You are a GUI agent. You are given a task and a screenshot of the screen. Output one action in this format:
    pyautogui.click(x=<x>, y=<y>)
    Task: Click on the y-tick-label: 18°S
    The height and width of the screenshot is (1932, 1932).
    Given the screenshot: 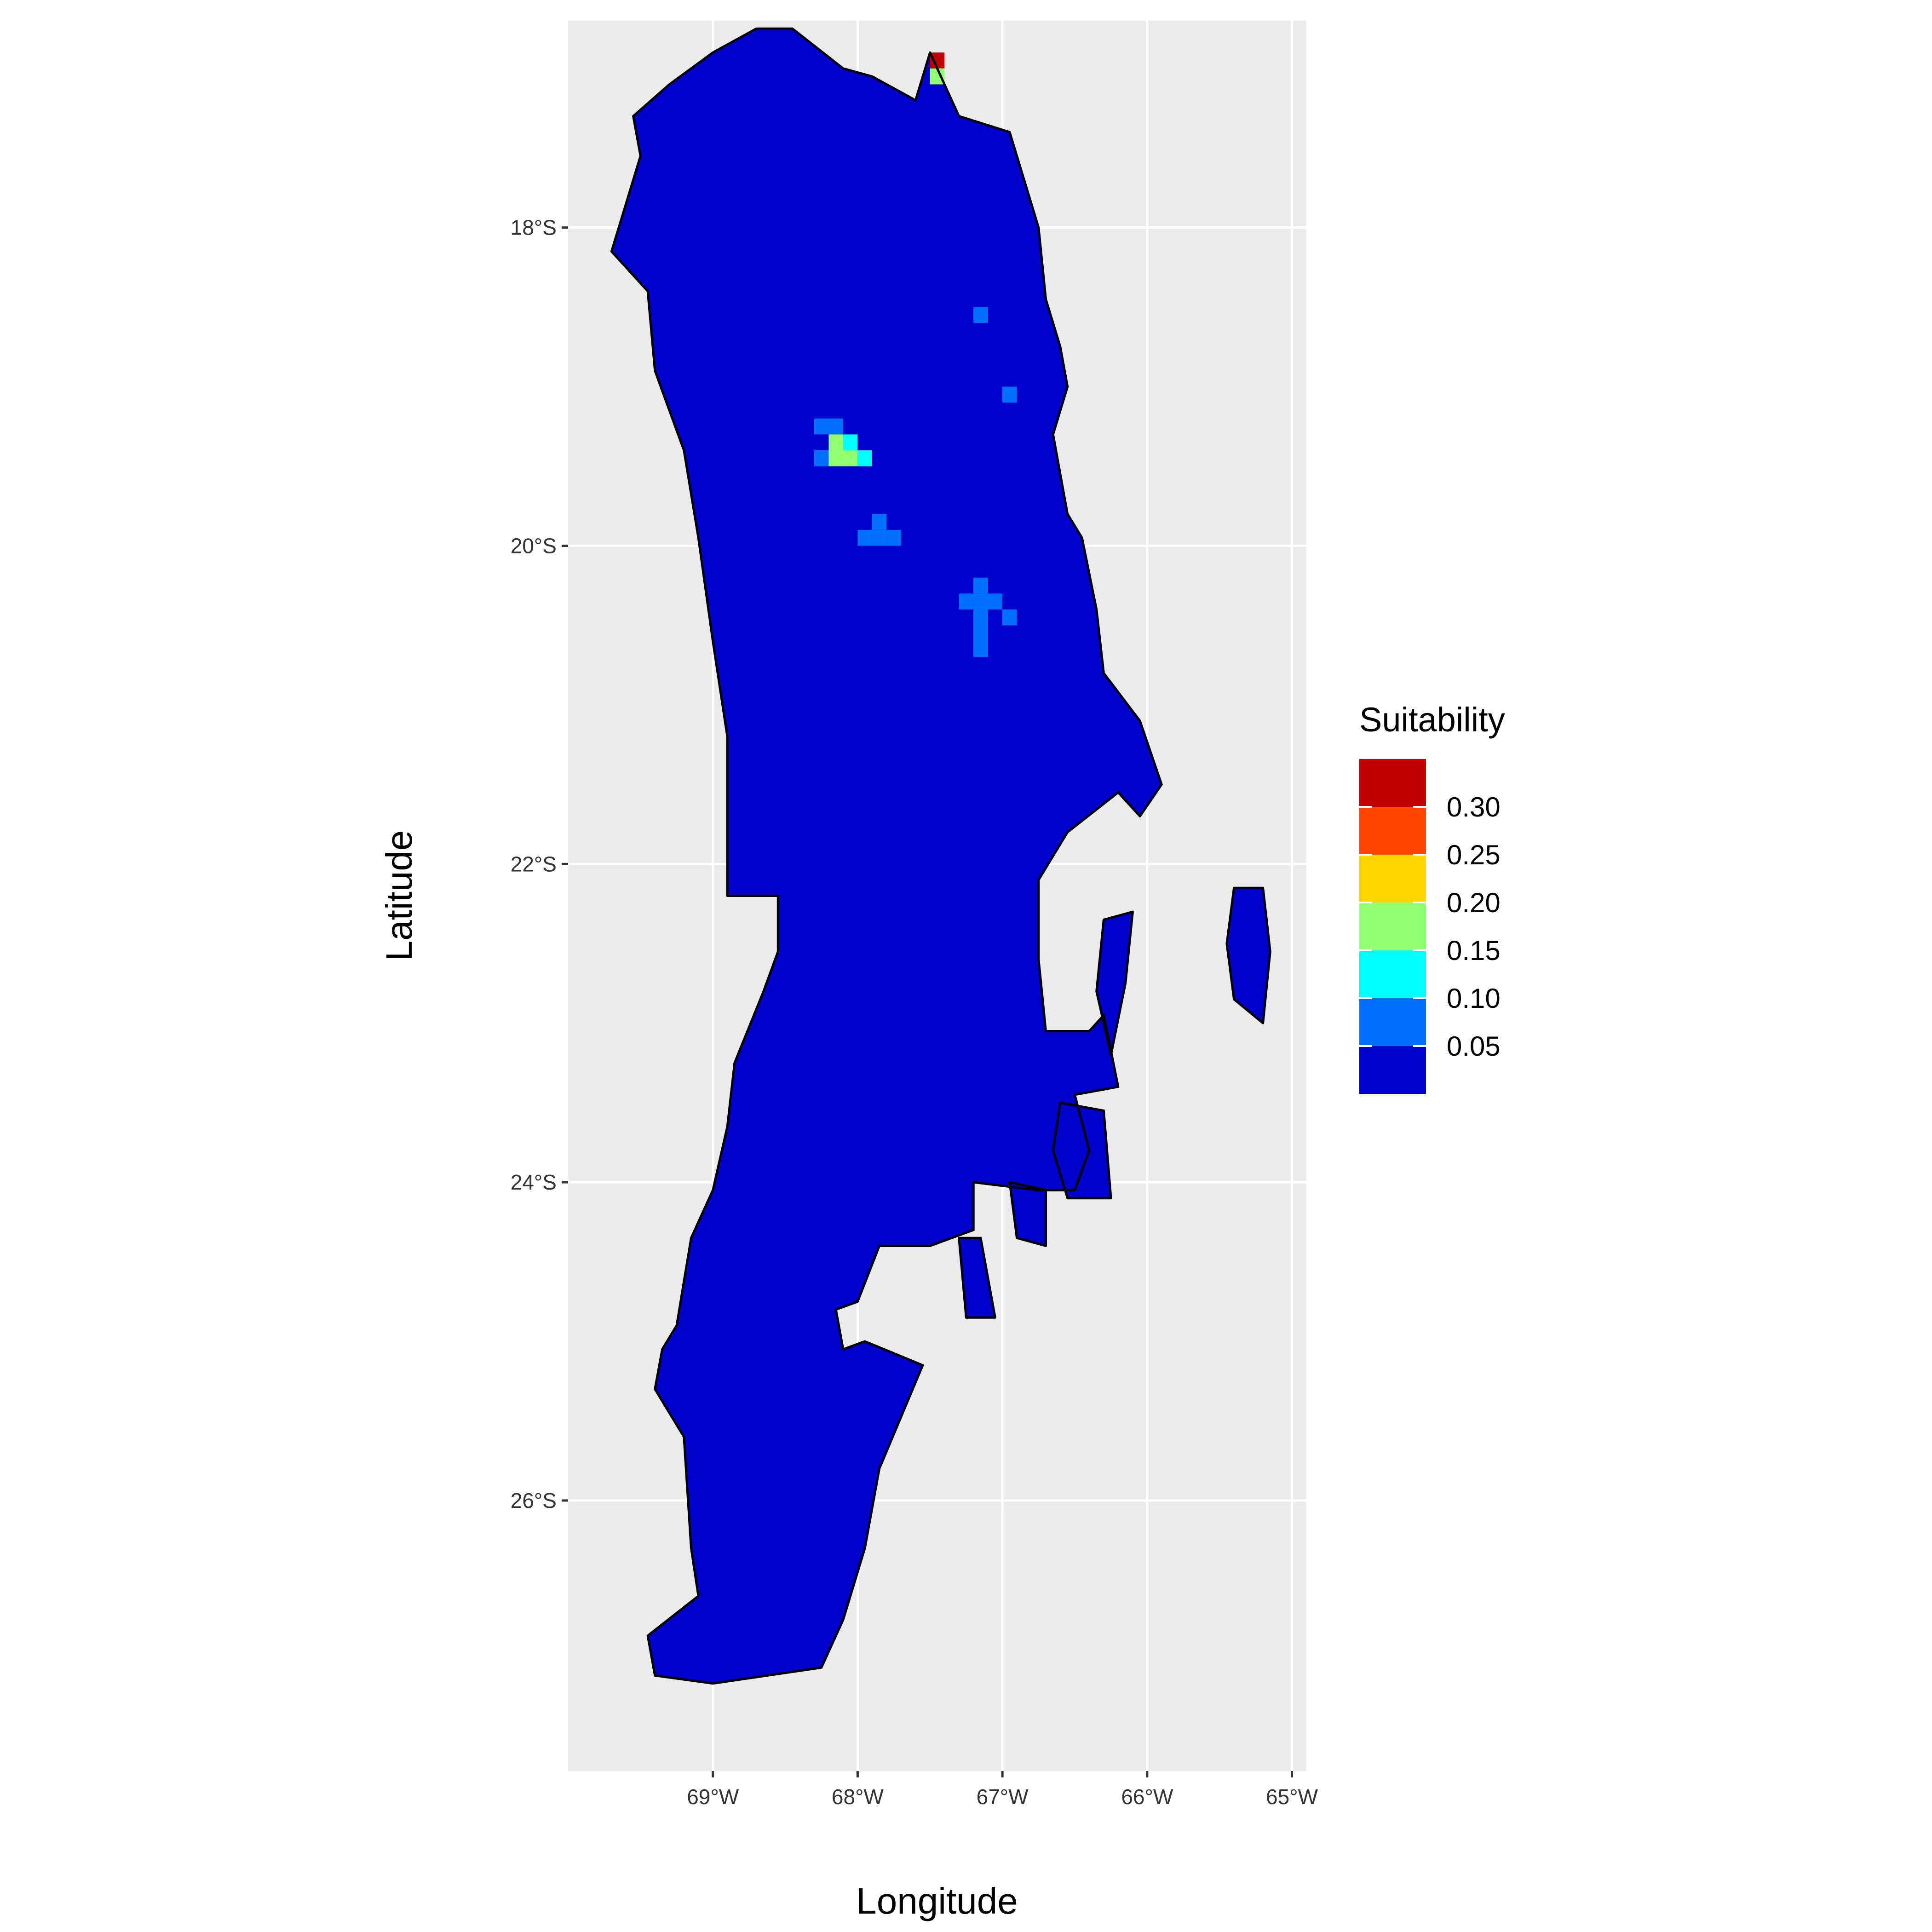 What is the action you would take?
    pyautogui.click(x=534, y=228)
    